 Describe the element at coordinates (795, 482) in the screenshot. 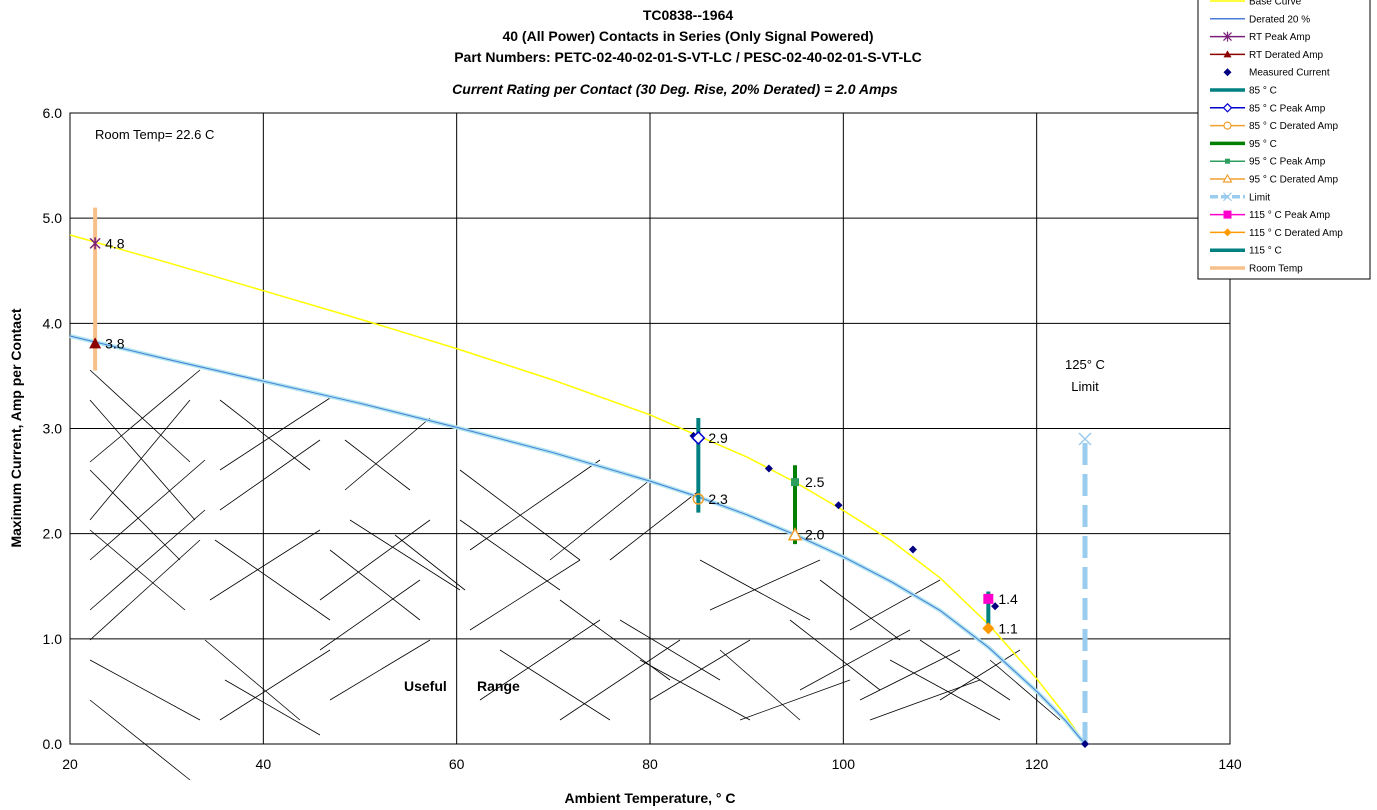

I see `marker-square` at that location.